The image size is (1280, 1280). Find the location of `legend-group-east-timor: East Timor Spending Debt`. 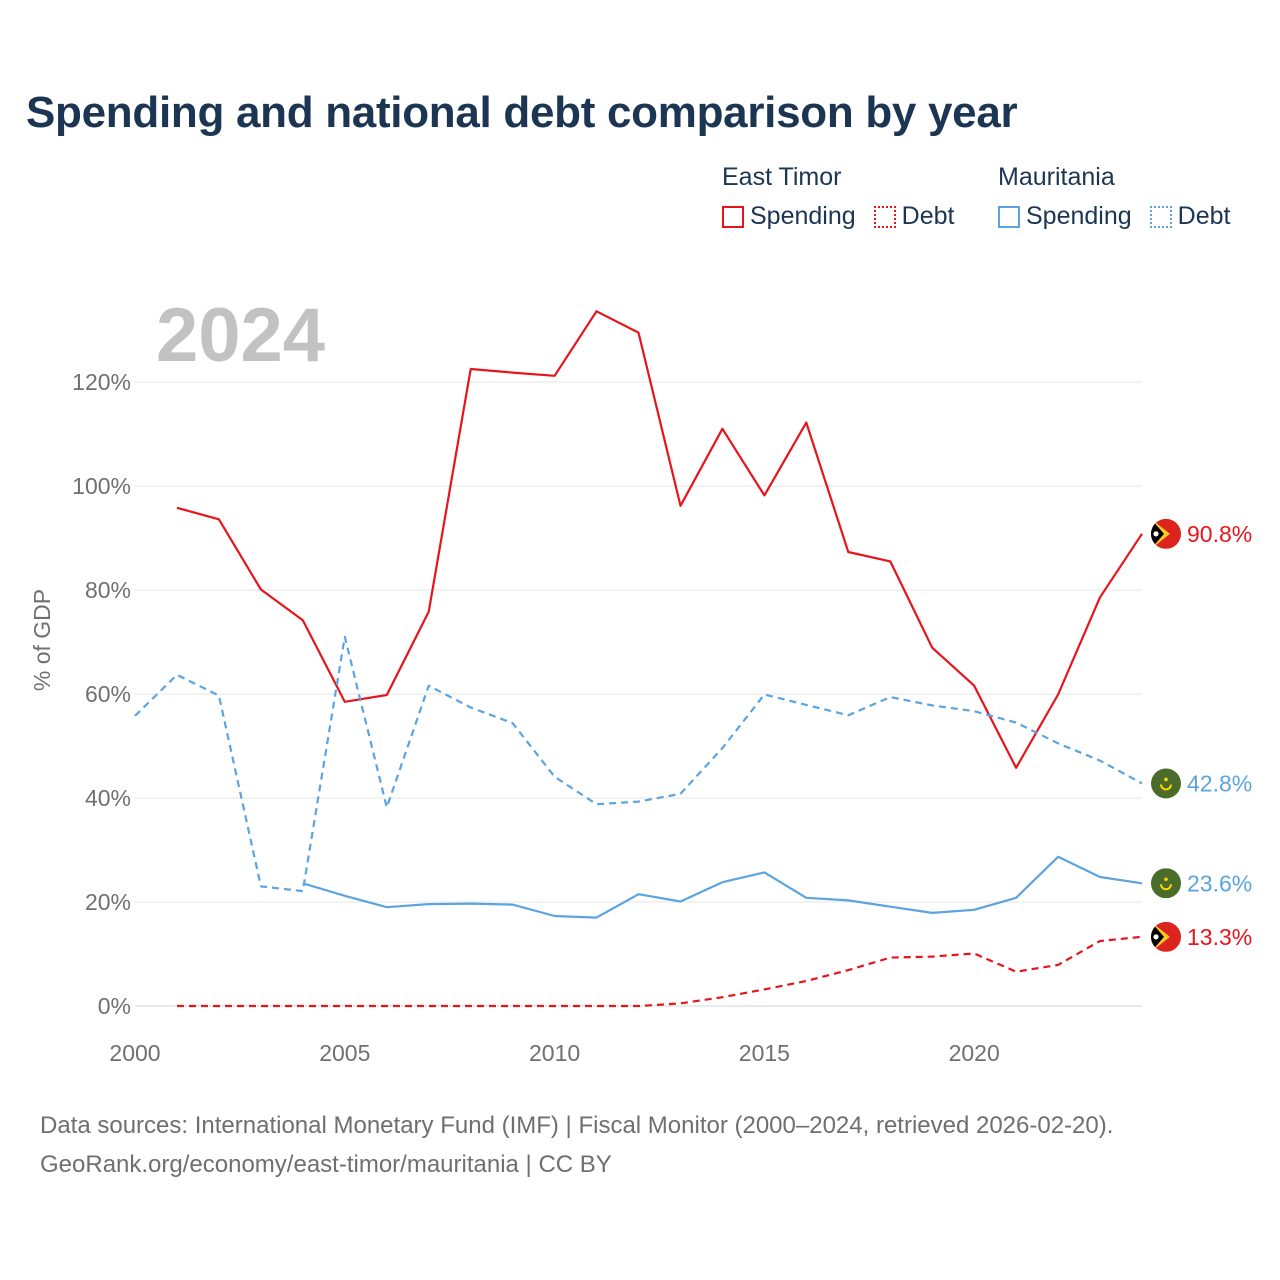

legend-group-east-timor: East Timor Spending Debt is located at coordinates (847, 195).